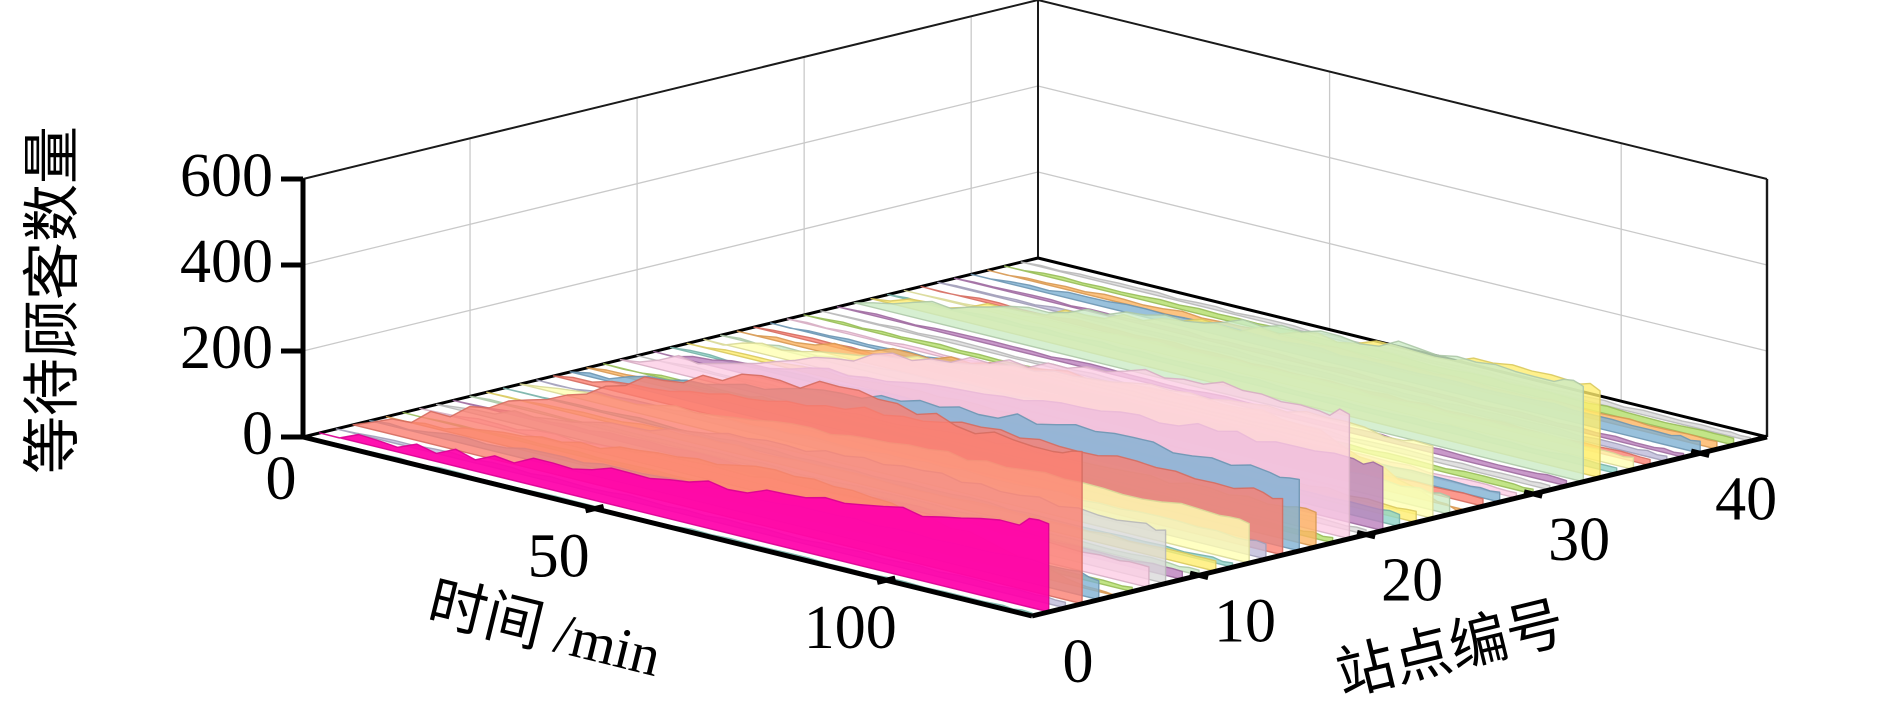 The height and width of the screenshot is (708, 1890). Describe the element at coordinates (670, 90) in the screenshot. I see `edge-top-left` at that location.